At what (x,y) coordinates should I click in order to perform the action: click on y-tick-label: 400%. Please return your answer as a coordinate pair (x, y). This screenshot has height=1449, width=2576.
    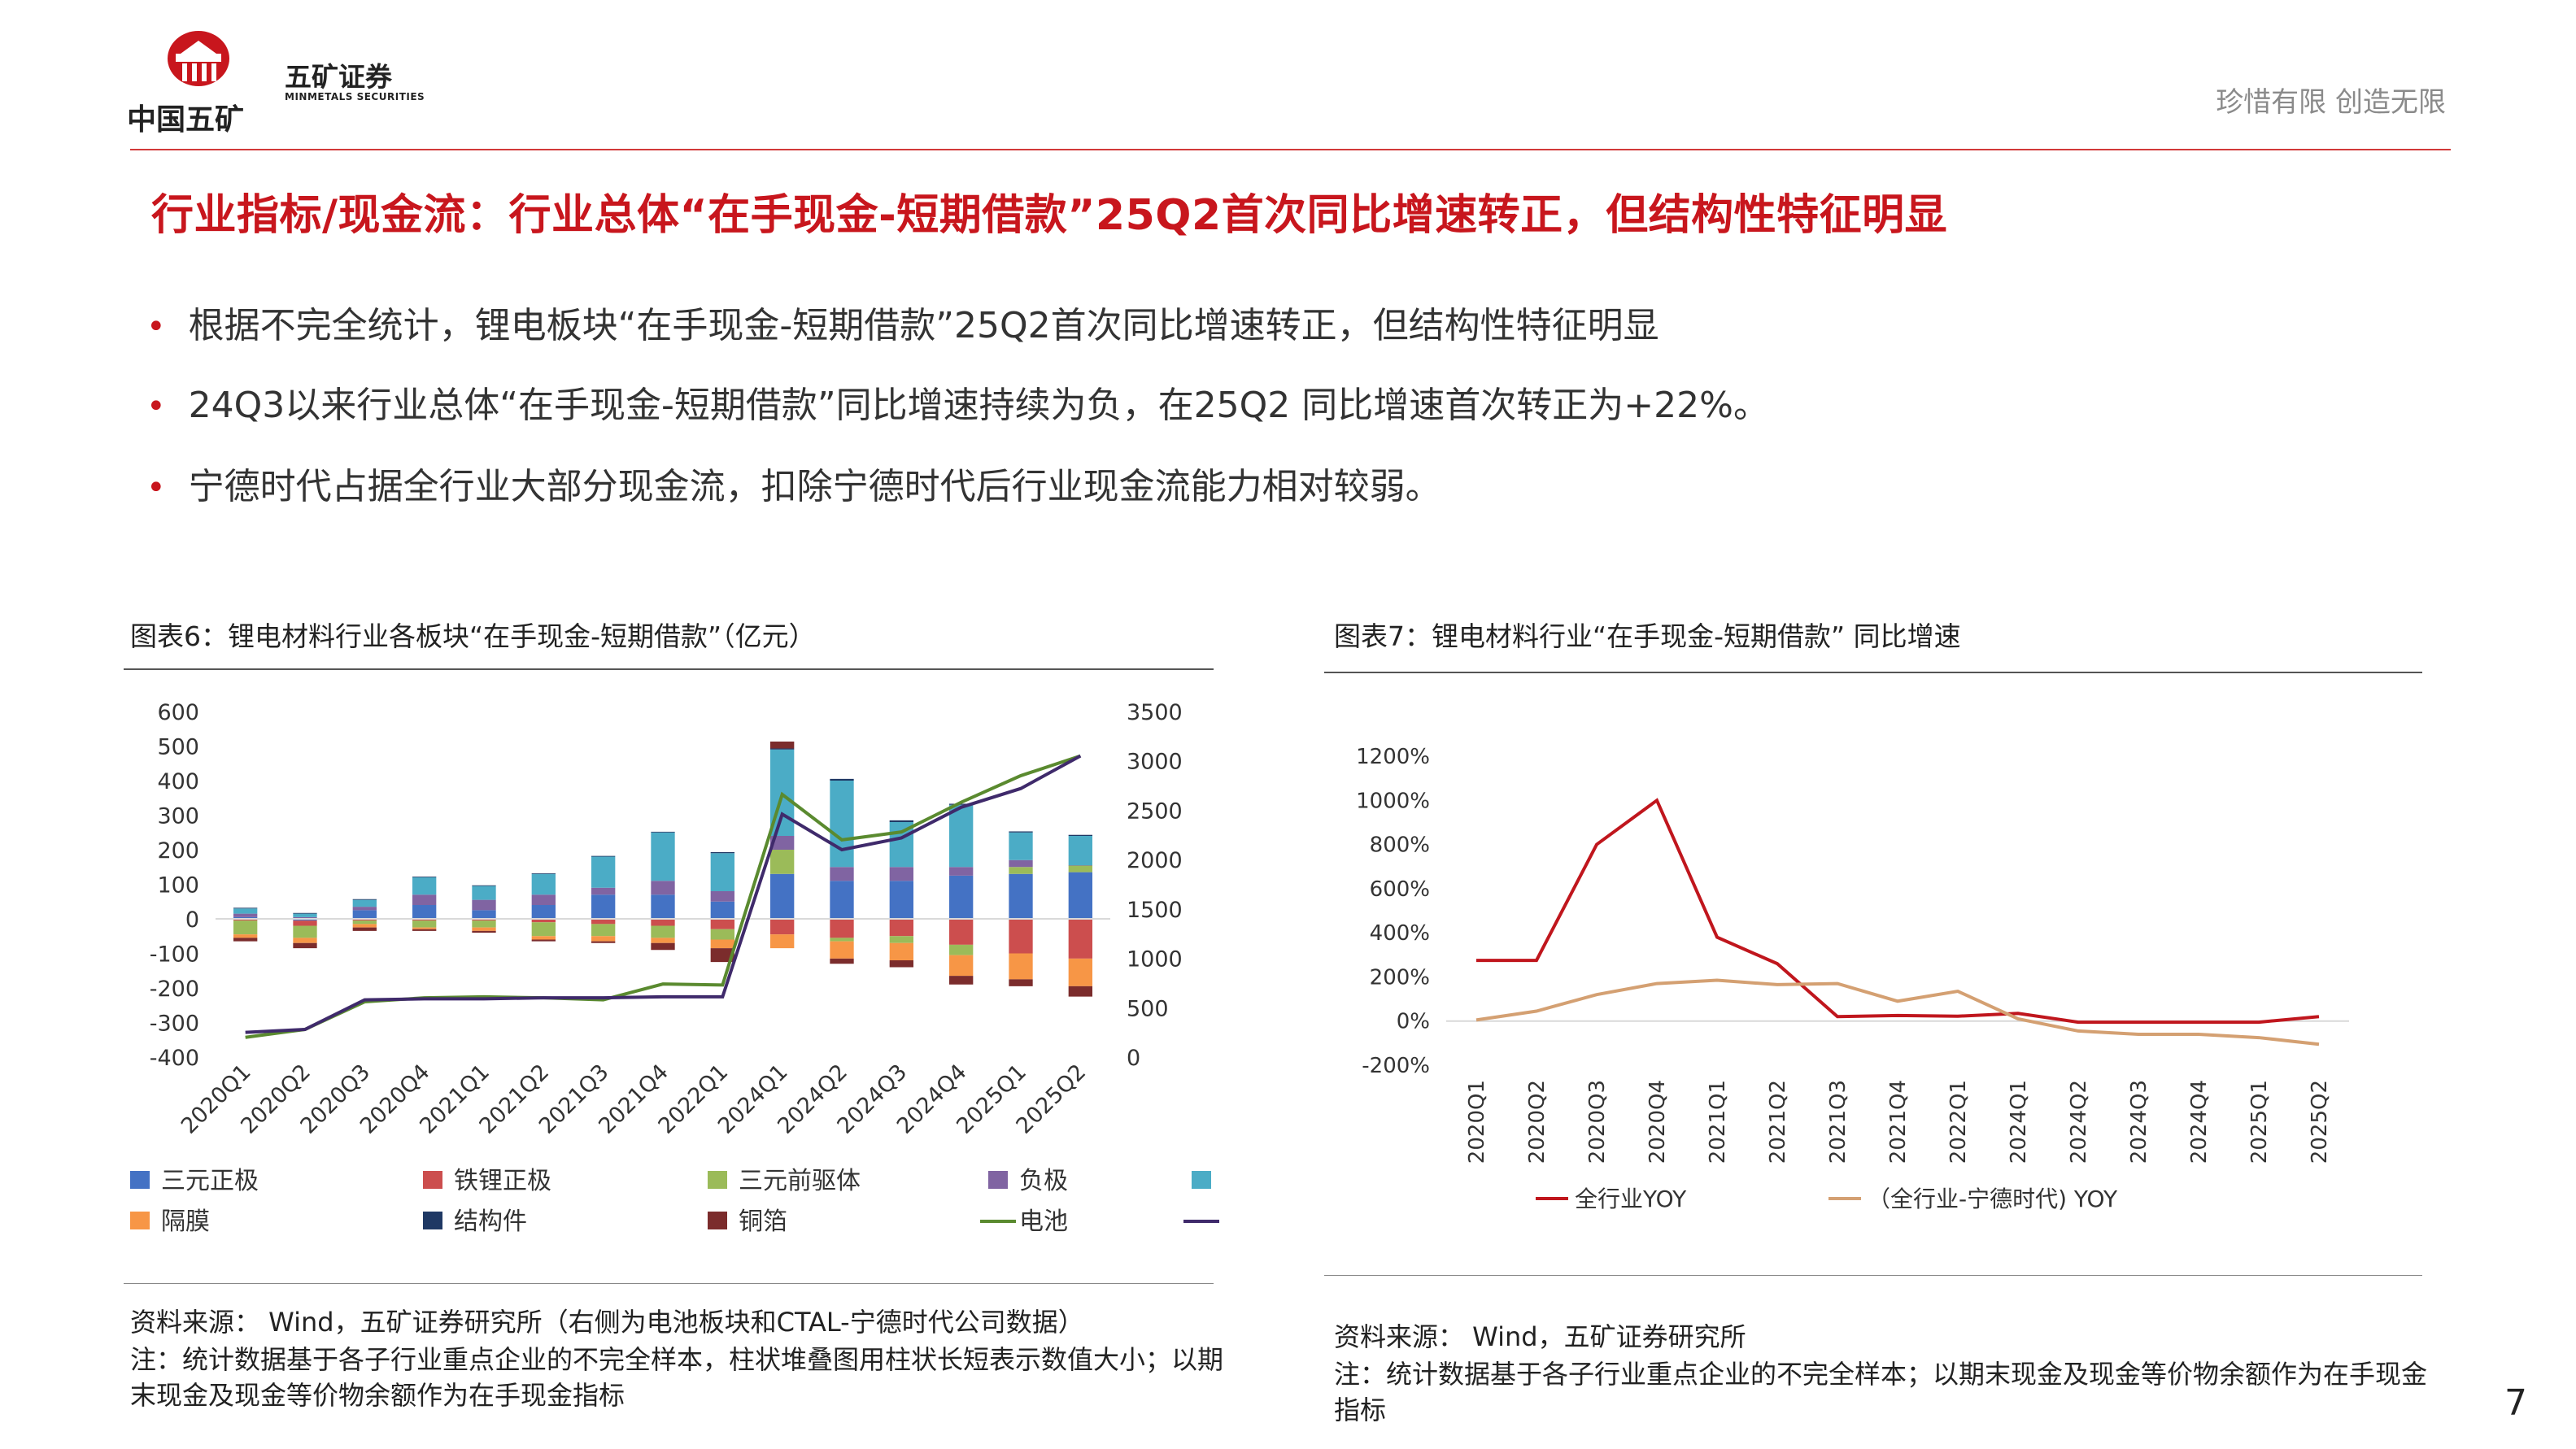
    Looking at the image, I should click on (1400, 933).